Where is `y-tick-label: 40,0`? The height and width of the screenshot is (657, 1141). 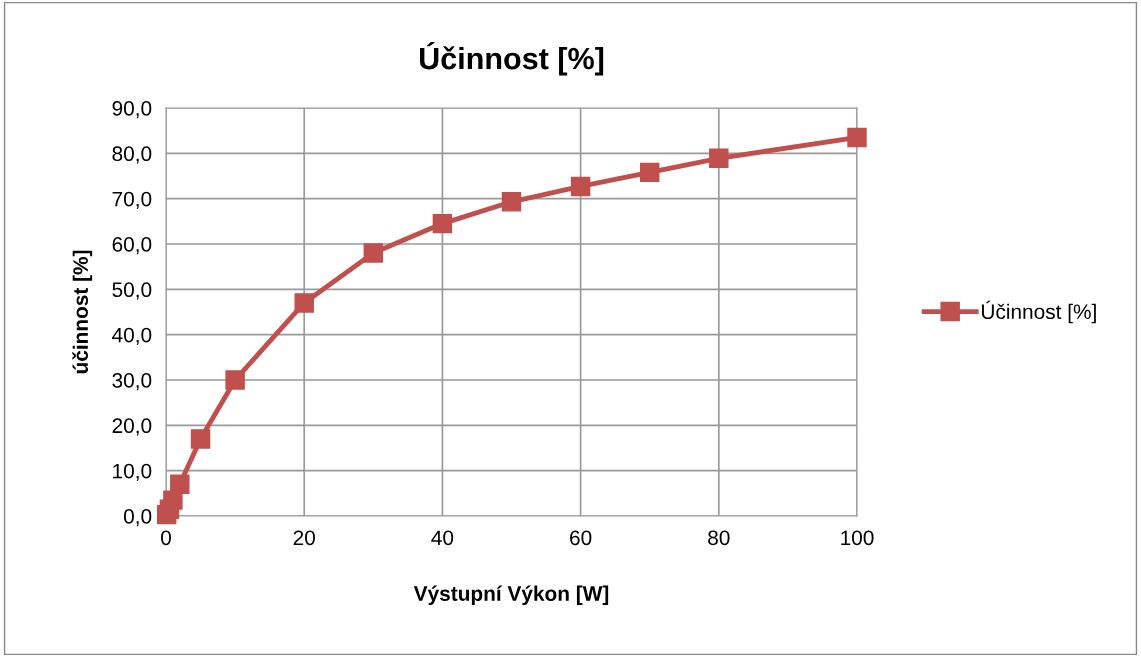 y-tick-label: 40,0 is located at coordinates (132, 336).